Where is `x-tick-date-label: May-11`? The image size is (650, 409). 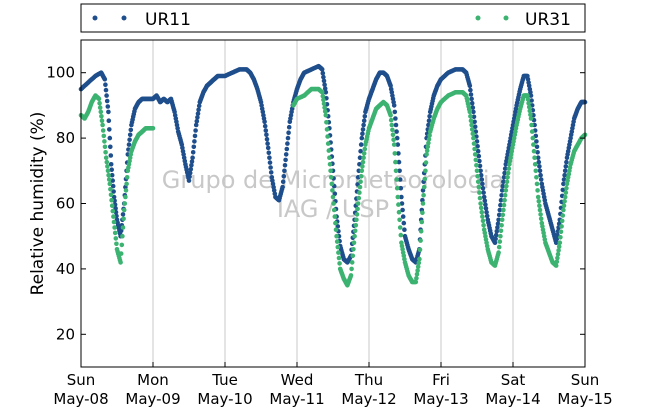 x-tick-date-label: May-11 is located at coordinates (296, 399).